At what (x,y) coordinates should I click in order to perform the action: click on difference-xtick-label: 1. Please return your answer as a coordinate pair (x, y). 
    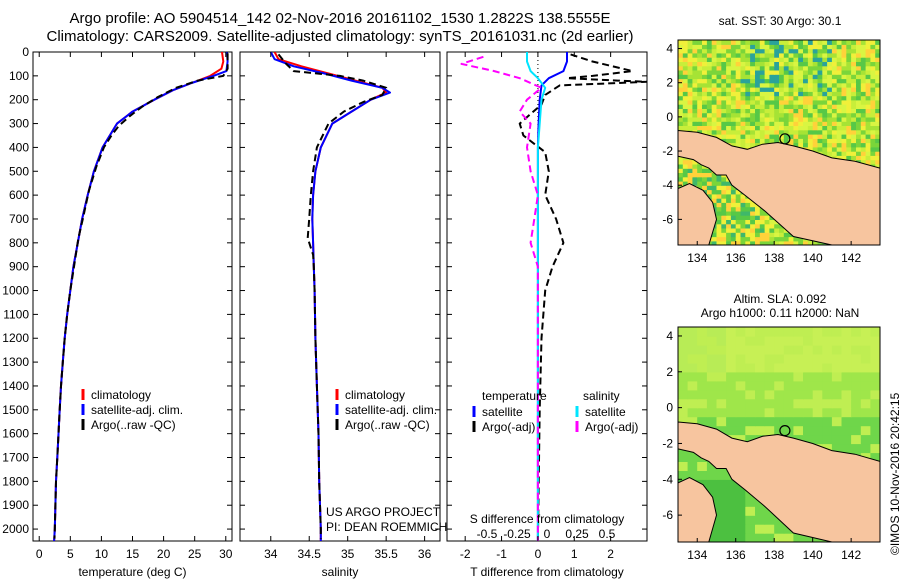
    Looking at the image, I should click on (574, 554).